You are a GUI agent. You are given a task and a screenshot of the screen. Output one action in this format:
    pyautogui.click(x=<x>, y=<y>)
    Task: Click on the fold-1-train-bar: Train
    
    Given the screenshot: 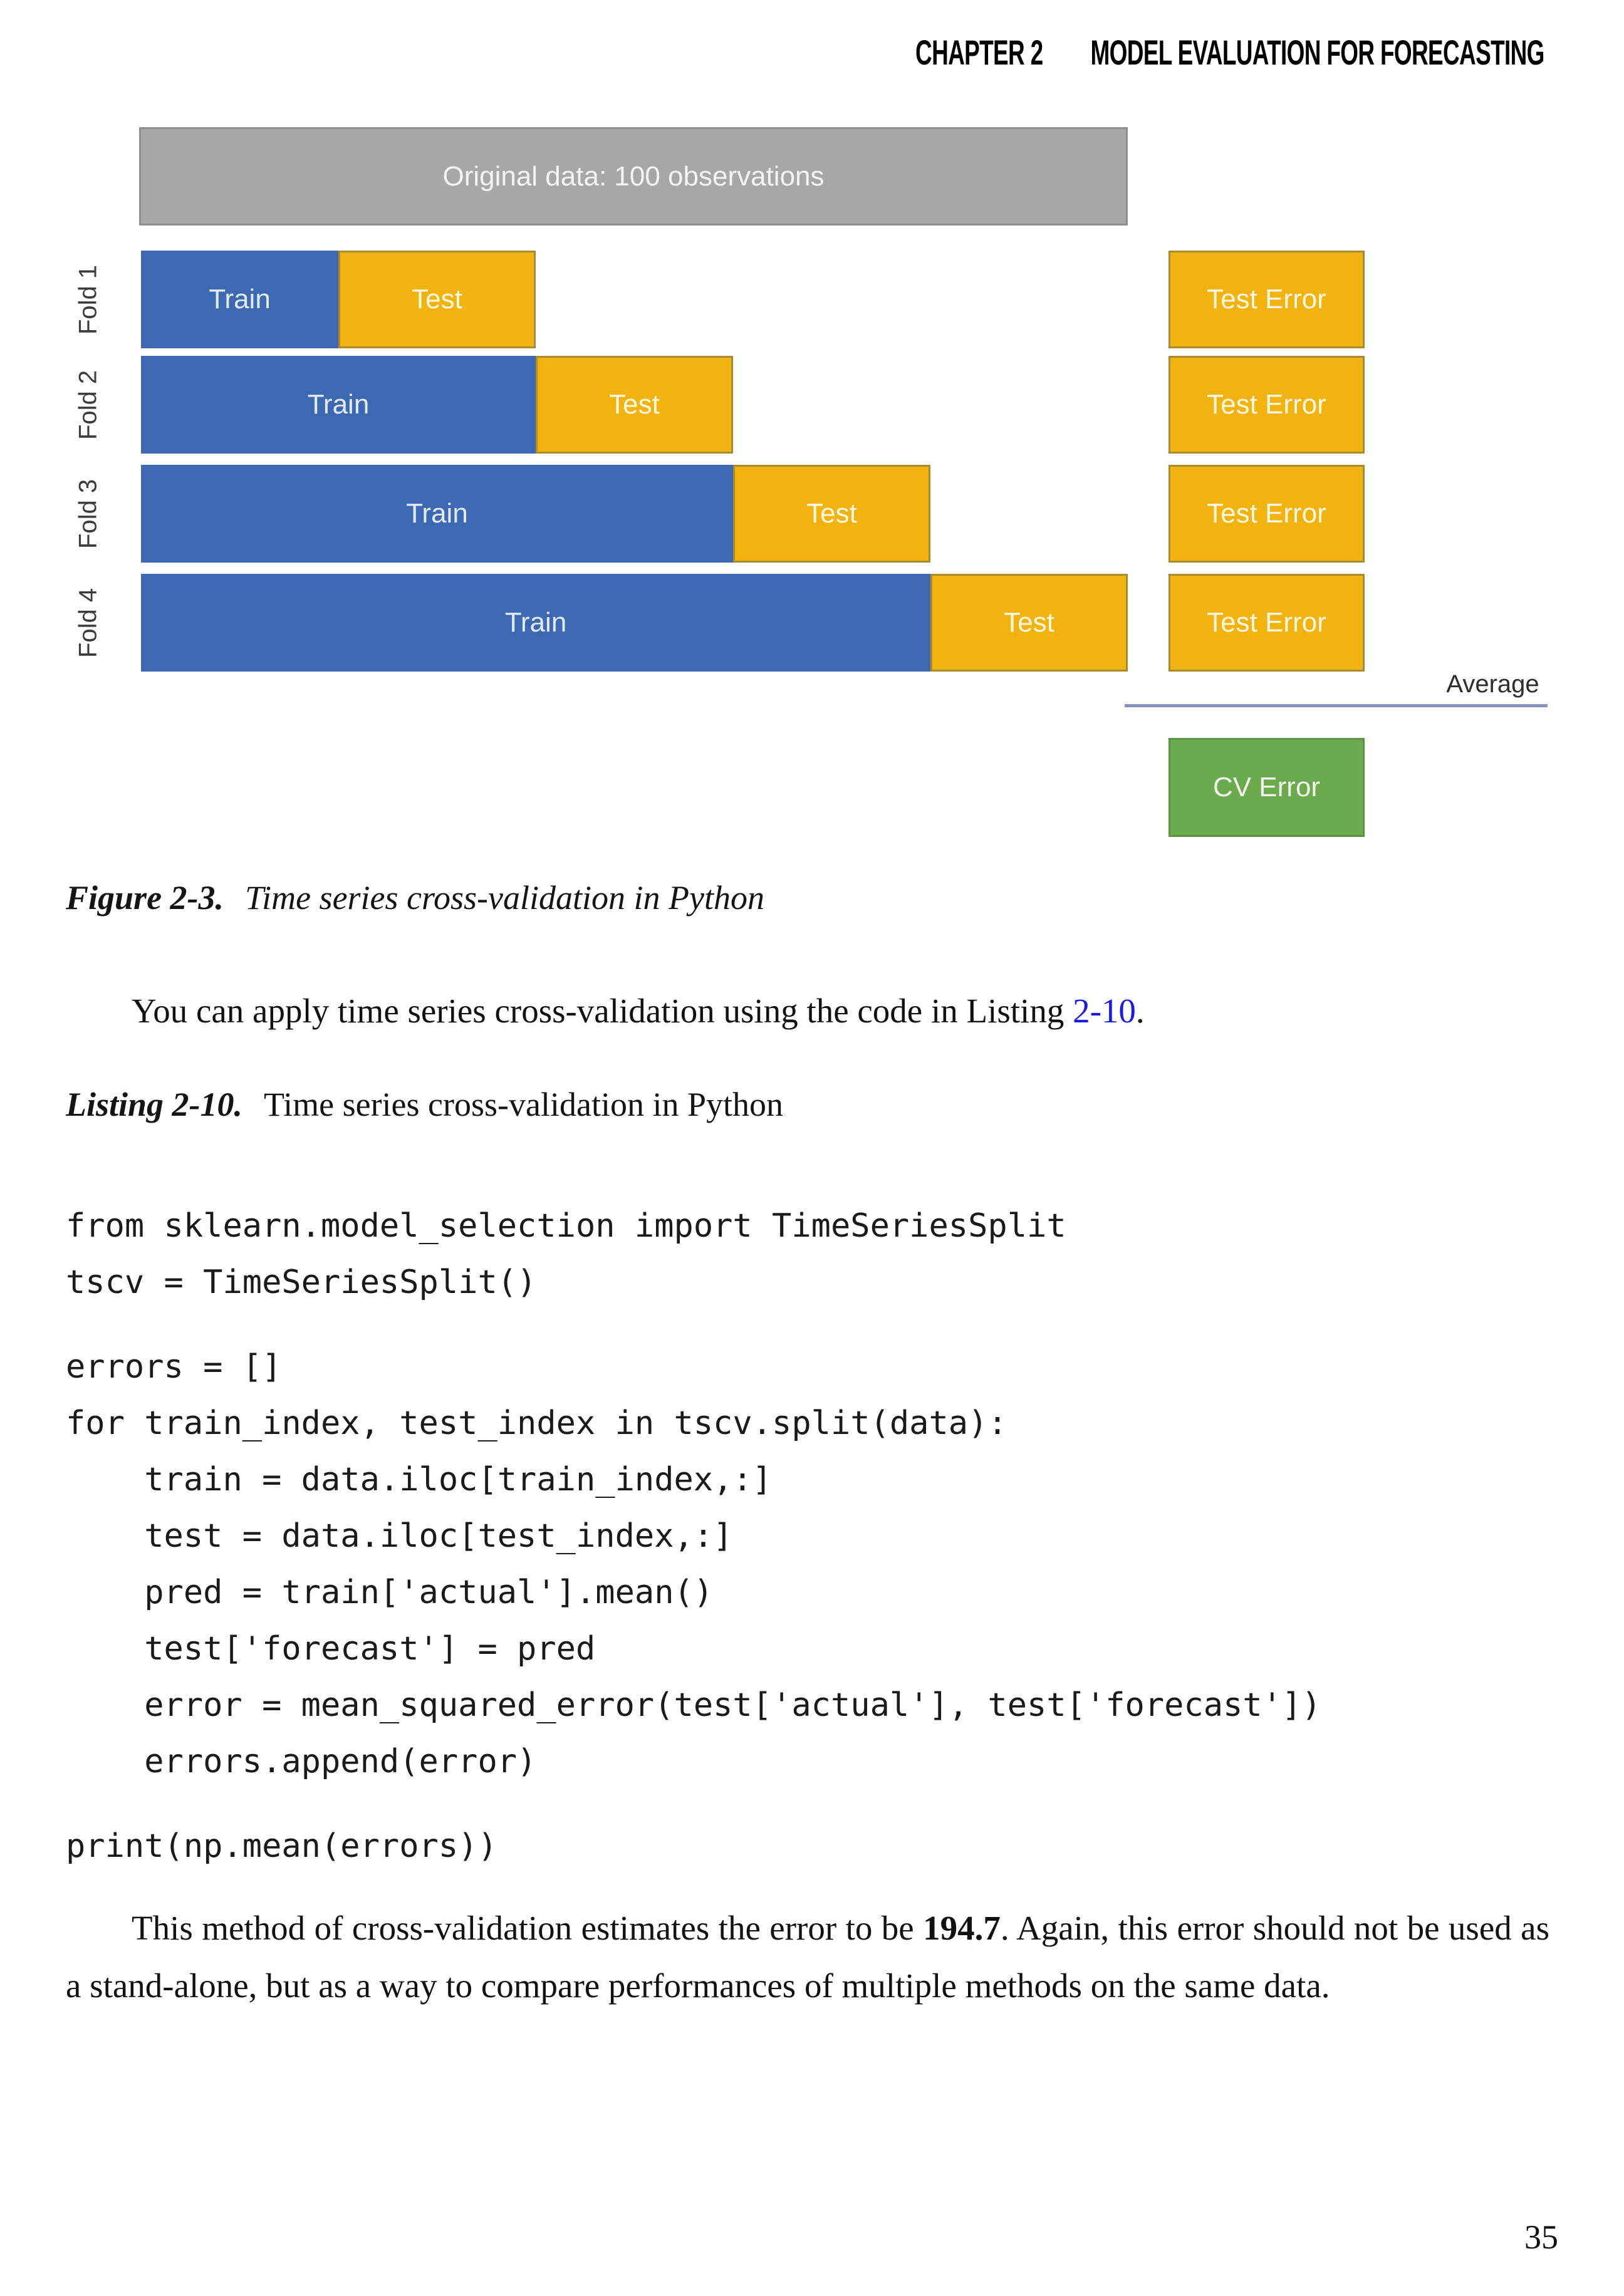 What is the action you would take?
    pyautogui.click(x=240, y=299)
    